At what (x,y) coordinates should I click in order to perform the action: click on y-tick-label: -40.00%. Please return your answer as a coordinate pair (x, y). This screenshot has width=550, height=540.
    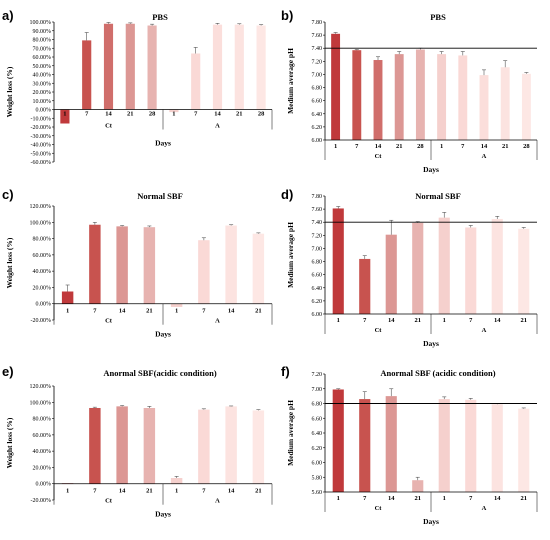
    Looking at the image, I should click on (41, 146).